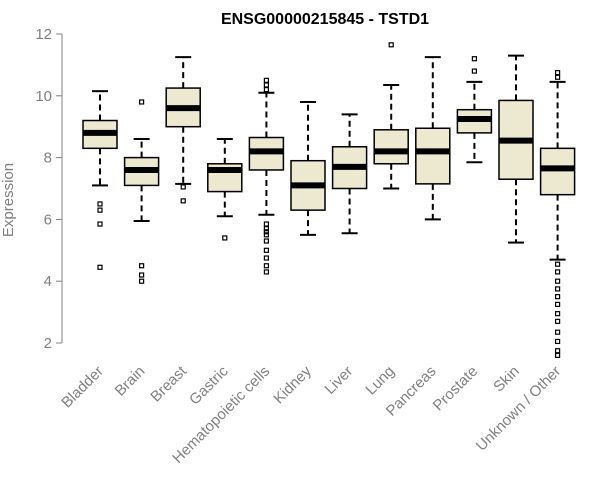 This screenshot has width=600, height=500. I want to click on box-plot-kidney, so click(308, 168).